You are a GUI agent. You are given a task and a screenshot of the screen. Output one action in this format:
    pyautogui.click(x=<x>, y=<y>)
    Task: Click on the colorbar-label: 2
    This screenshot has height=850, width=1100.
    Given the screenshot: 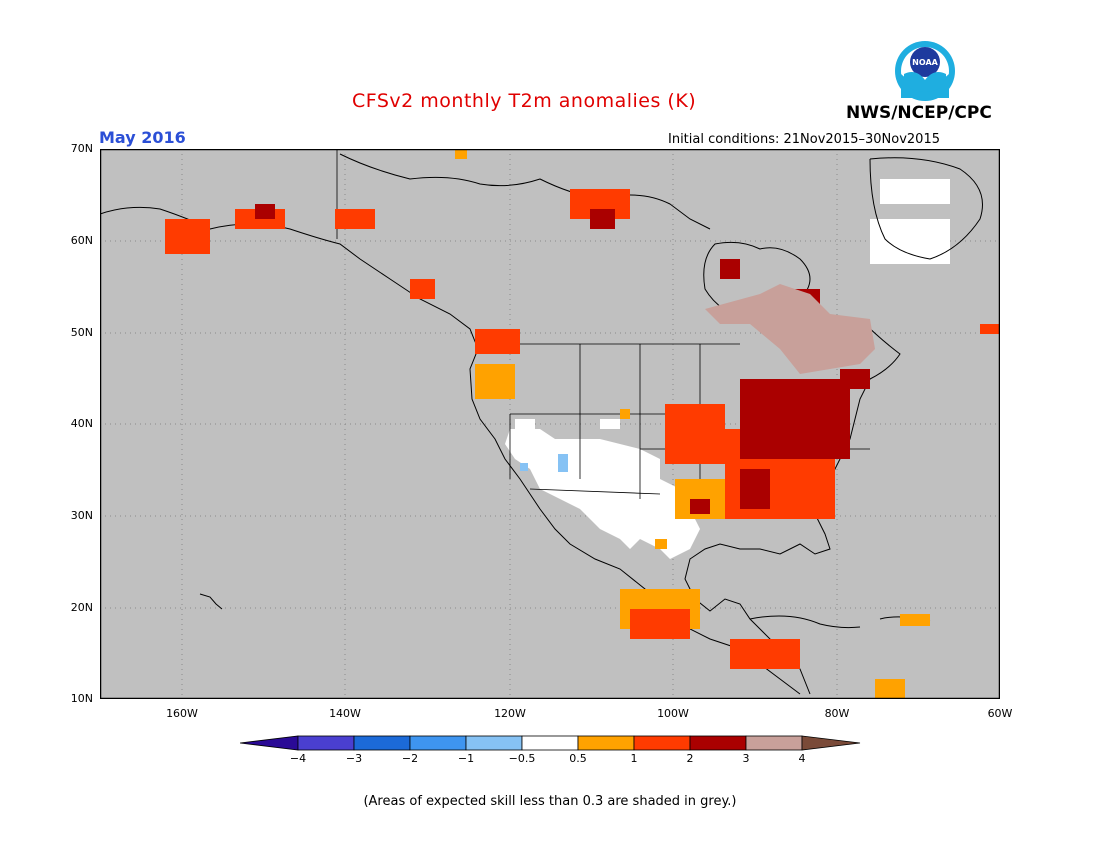 What is the action you would take?
    pyautogui.click(x=690, y=758)
    